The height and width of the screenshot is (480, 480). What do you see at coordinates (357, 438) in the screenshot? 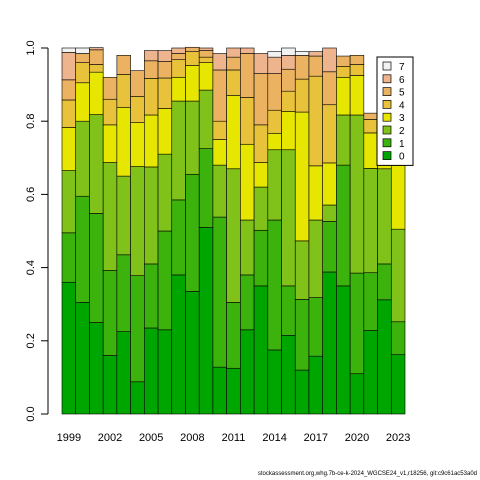
I see `x-tick-label-2020: 2020` at bounding box center [357, 438].